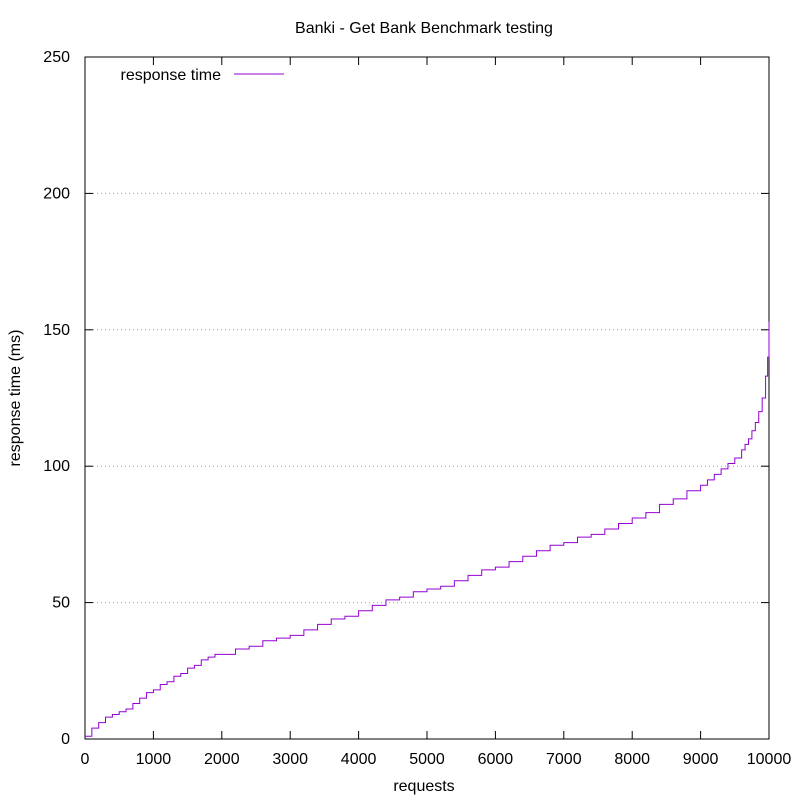 The image size is (800, 800). Describe the element at coordinates (423, 786) in the screenshot. I see `x-axis-label: requests` at that location.